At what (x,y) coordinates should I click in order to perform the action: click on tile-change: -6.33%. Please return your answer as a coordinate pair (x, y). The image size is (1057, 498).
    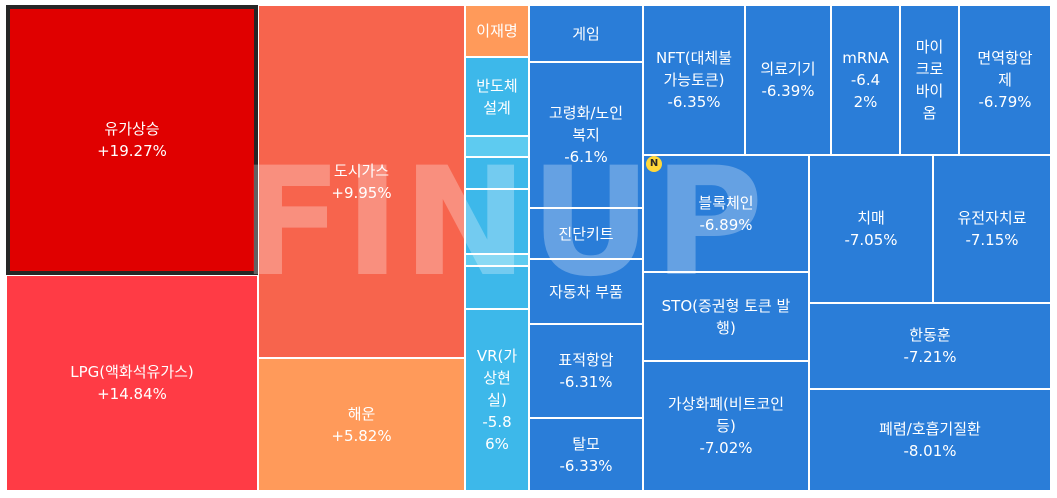
    Looking at the image, I should click on (586, 465).